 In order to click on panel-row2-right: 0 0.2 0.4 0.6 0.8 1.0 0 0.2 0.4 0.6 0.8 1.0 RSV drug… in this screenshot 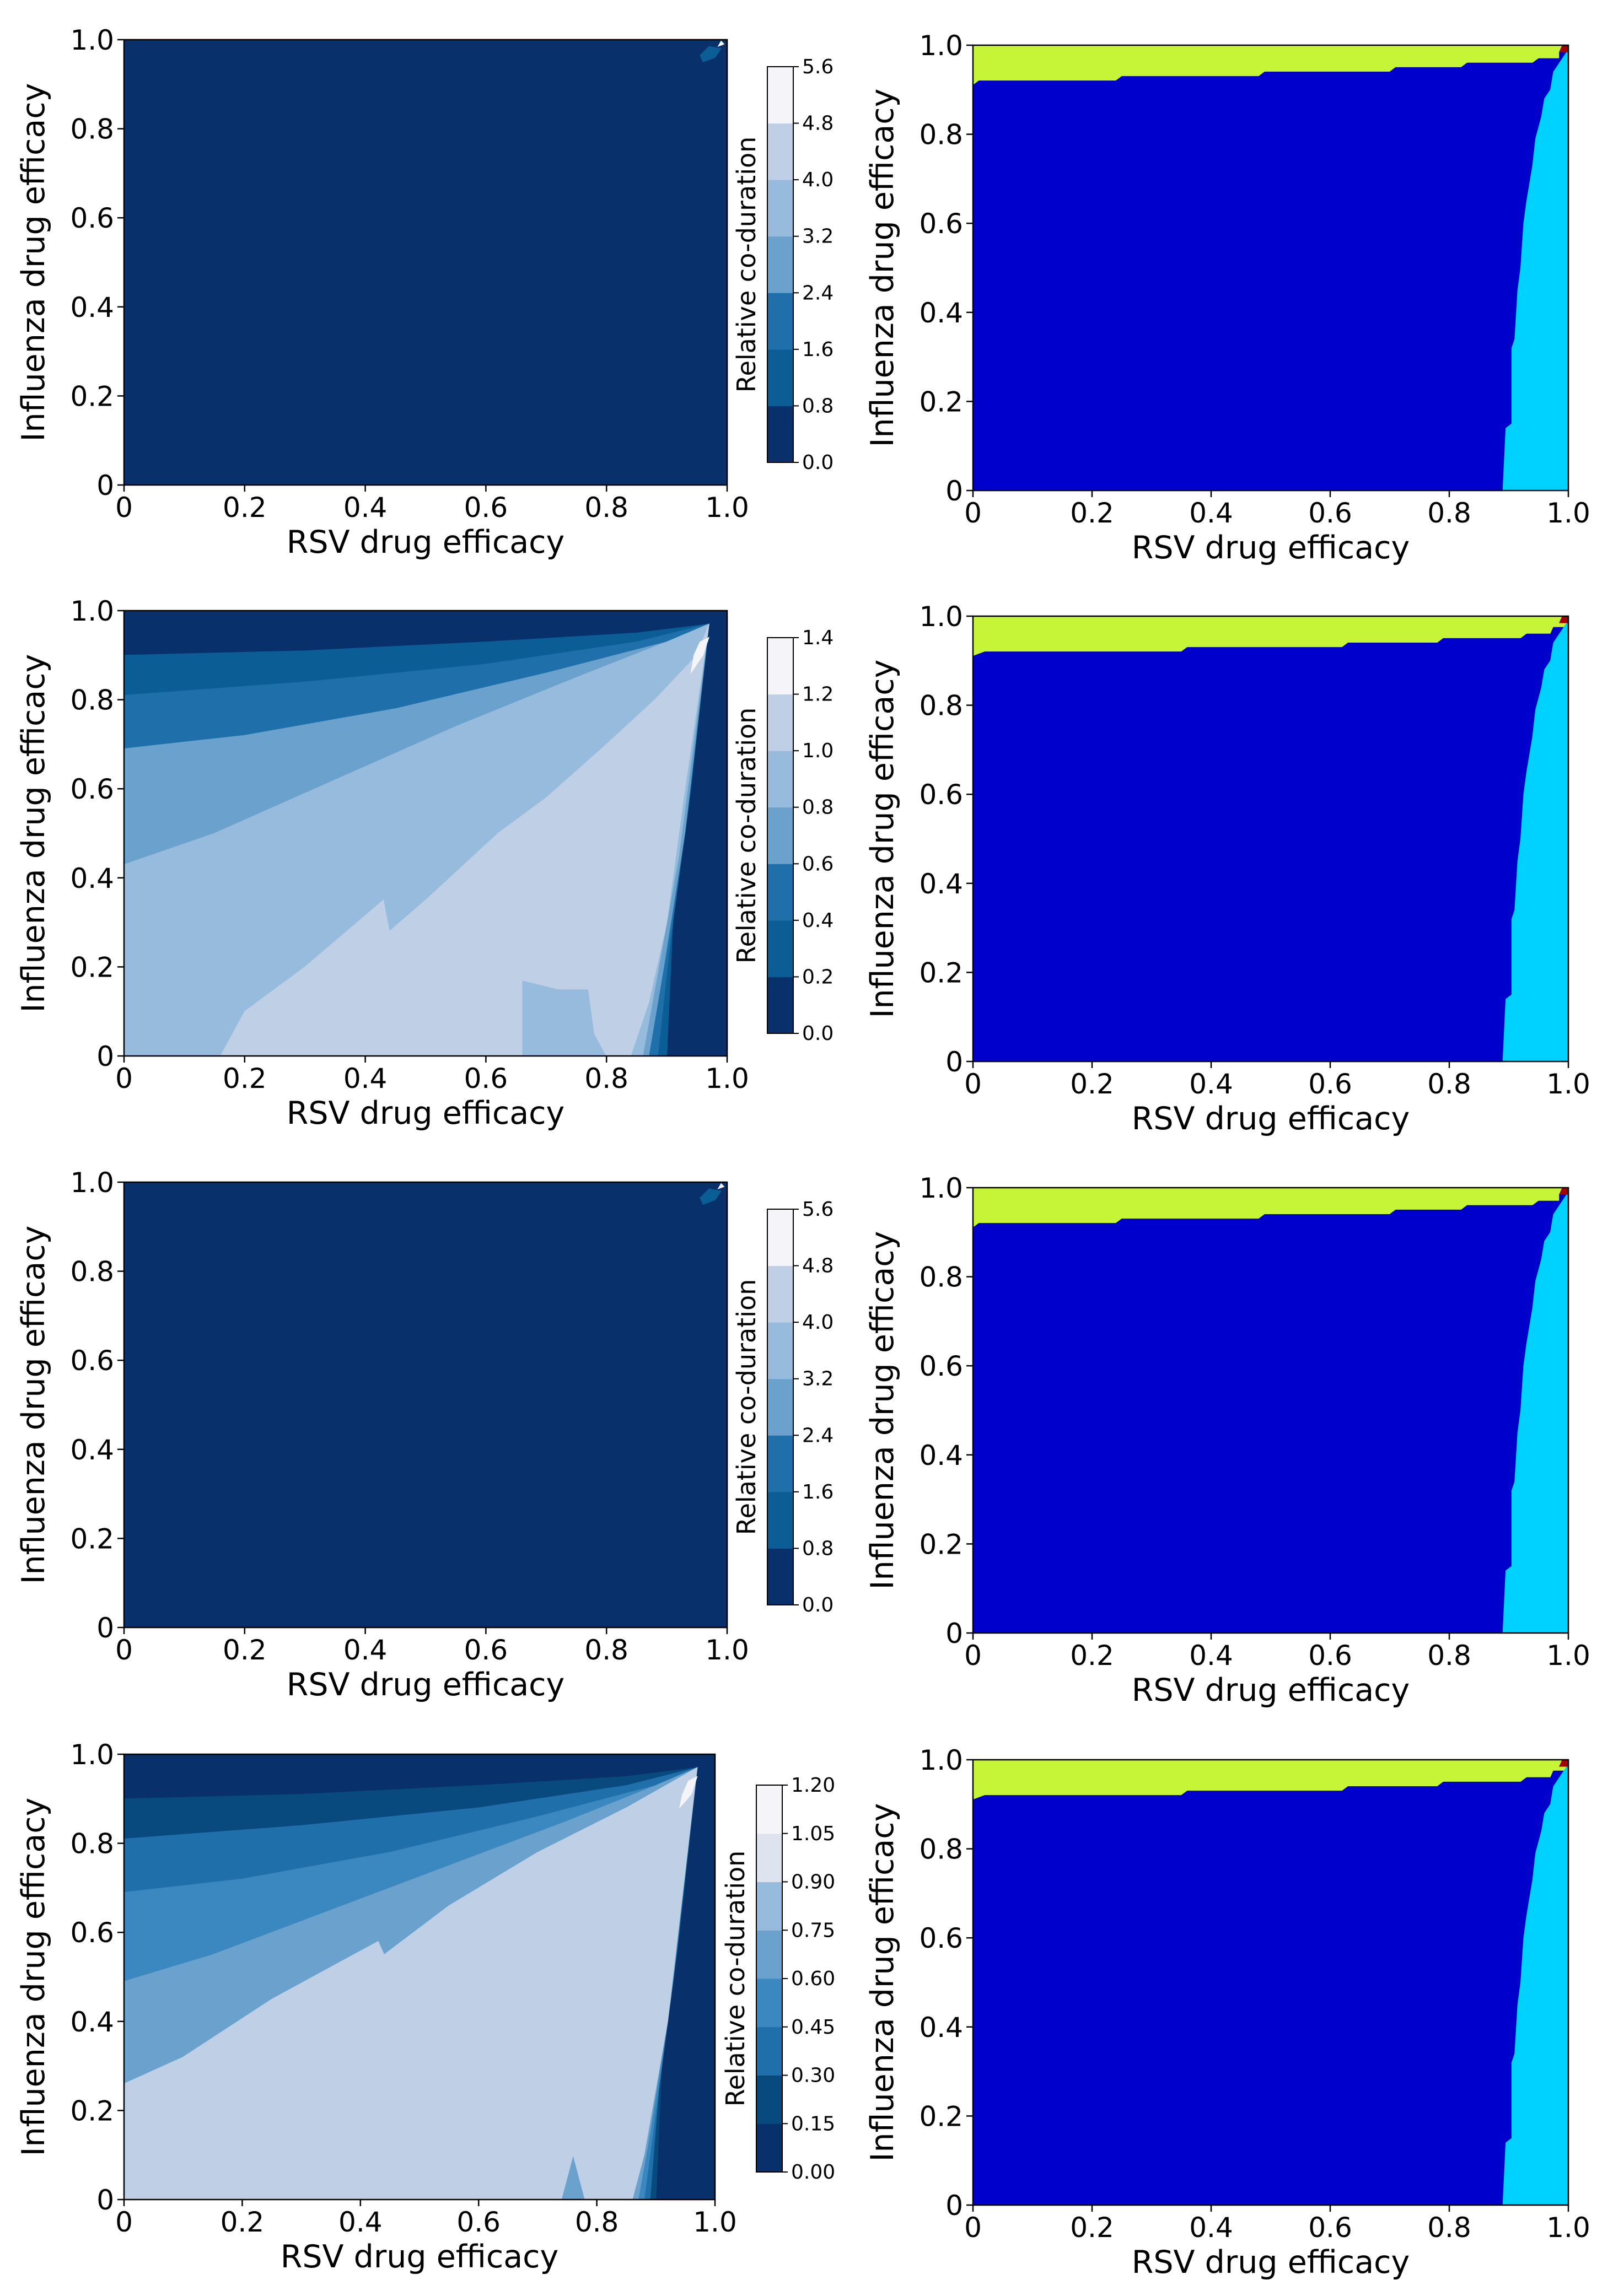, I will do `click(1227, 869)`.